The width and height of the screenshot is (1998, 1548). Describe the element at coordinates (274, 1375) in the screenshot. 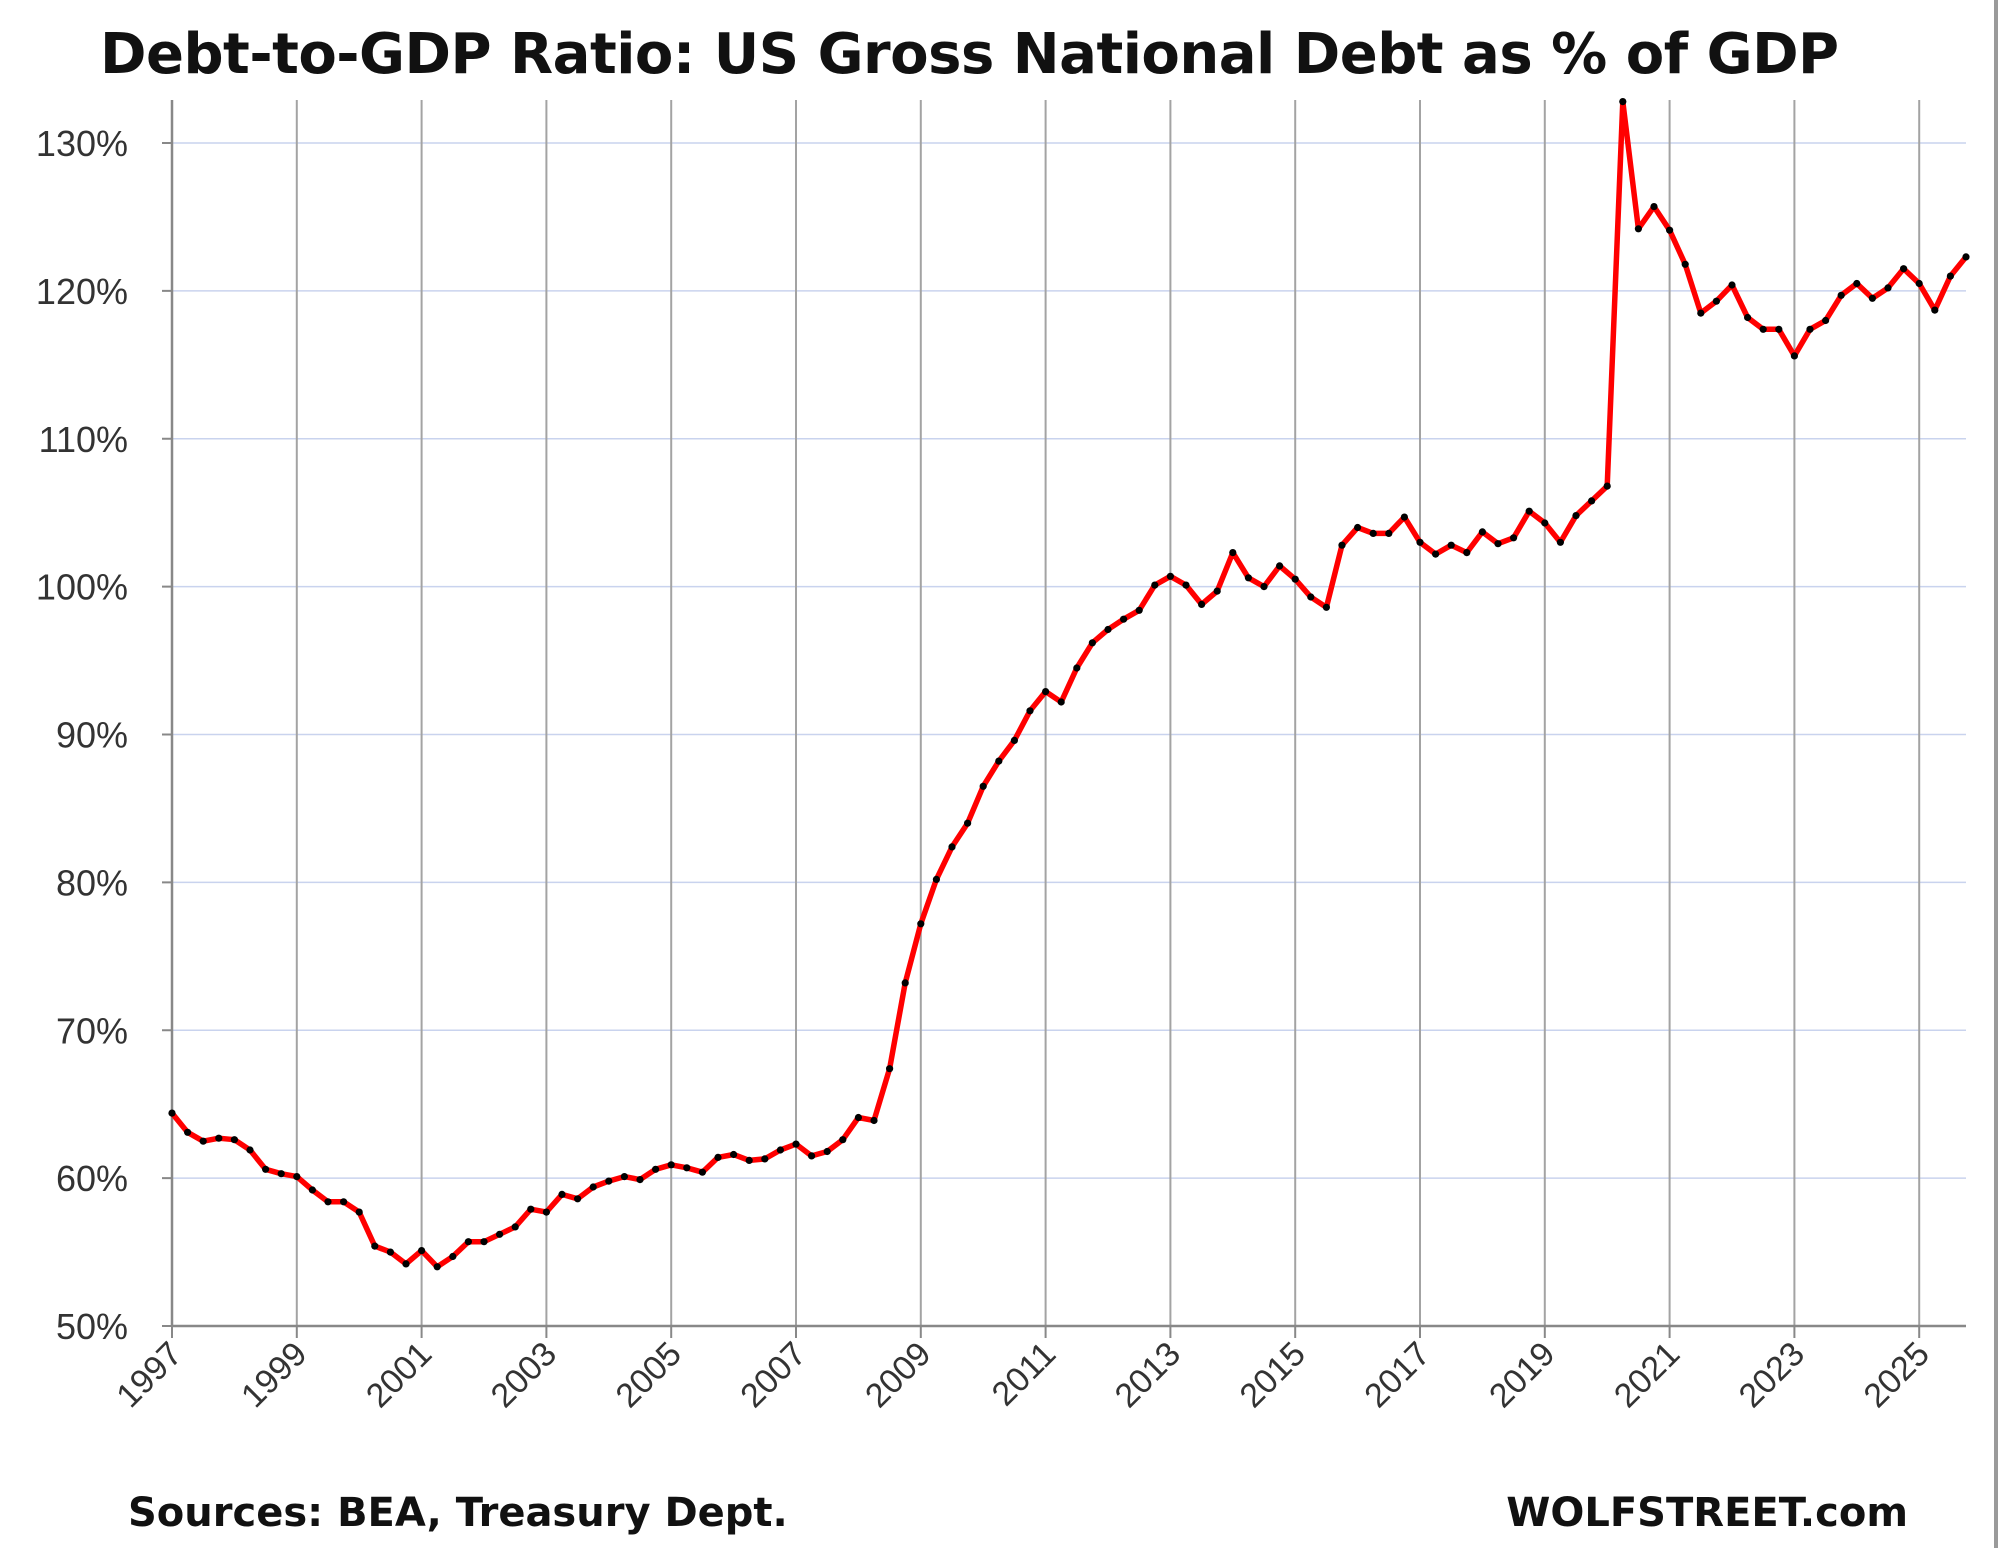

I see `x-tick-label: 1999` at that location.